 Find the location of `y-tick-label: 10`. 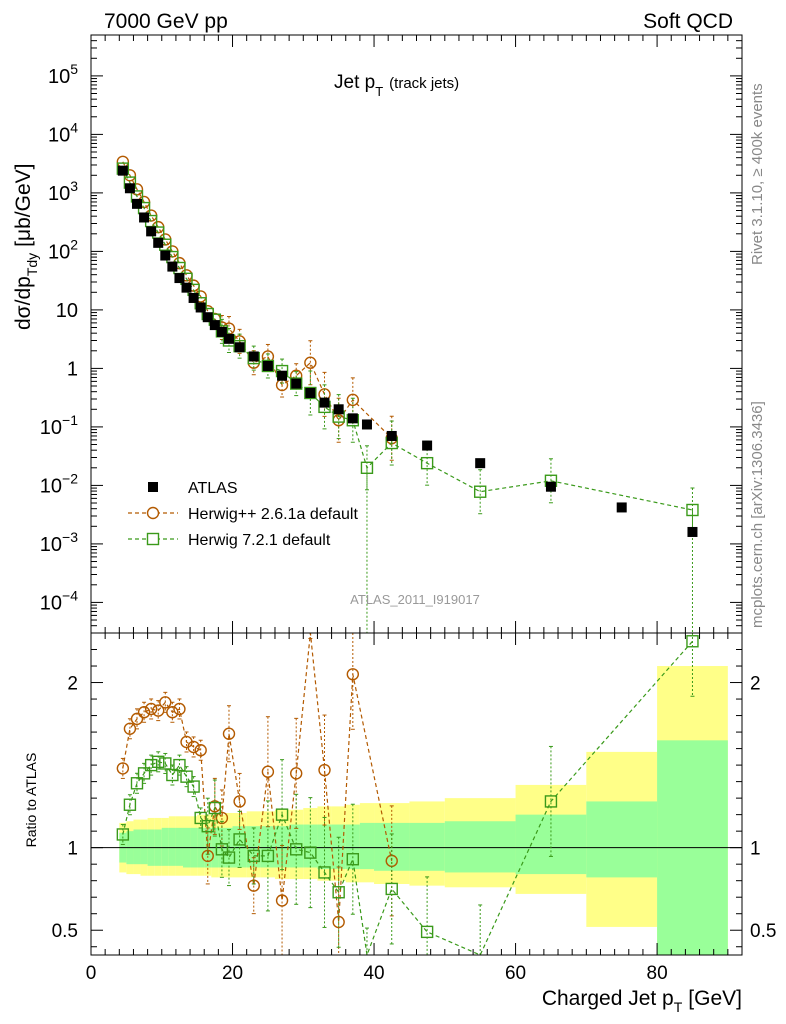

y-tick-label: 10 is located at coordinates (67, 311).